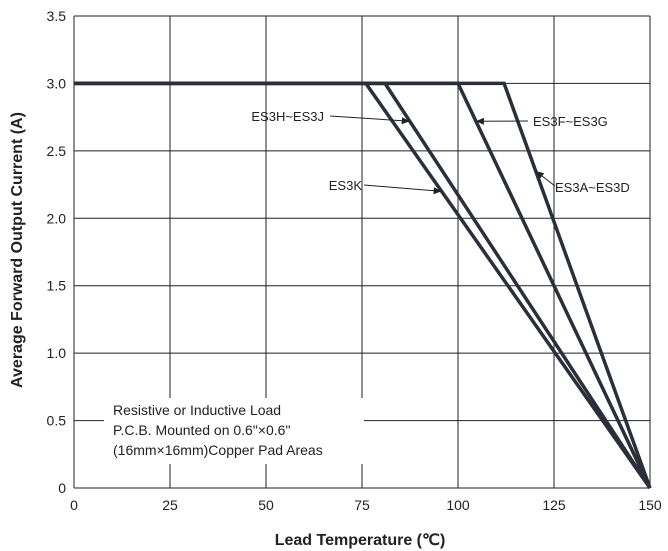 This screenshot has width=668, height=551. What do you see at coordinates (197, 410) in the screenshot?
I see `annotation-line-1: Resistive or Inductive Load` at bounding box center [197, 410].